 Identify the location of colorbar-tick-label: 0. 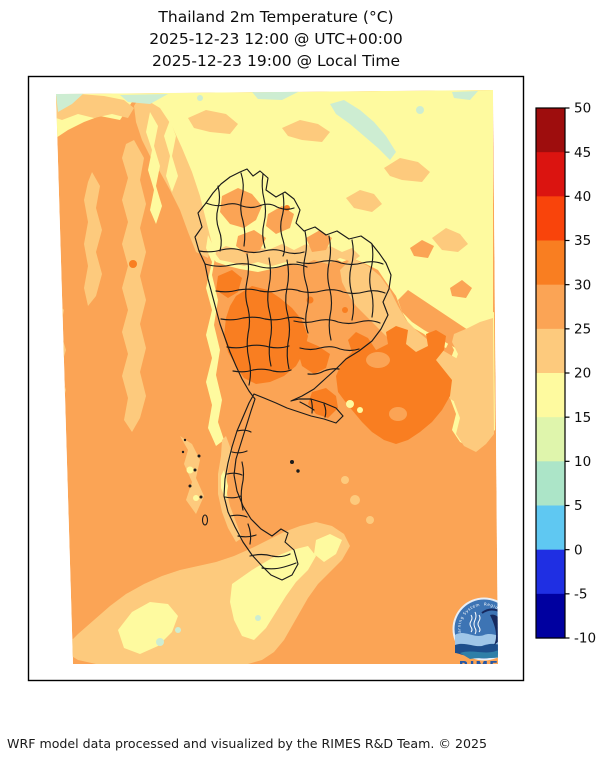
(578, 550).